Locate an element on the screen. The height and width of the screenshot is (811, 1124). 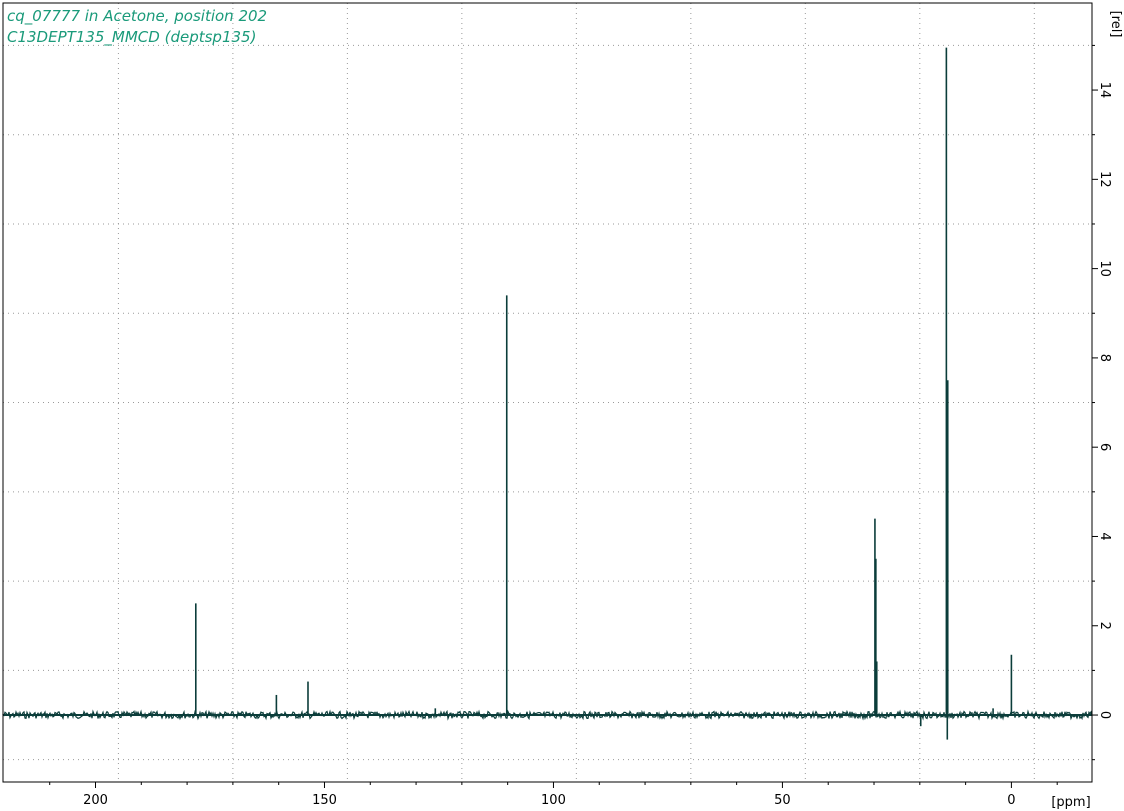
y-tick-label: 0 is located at coordinates (1104, 715).